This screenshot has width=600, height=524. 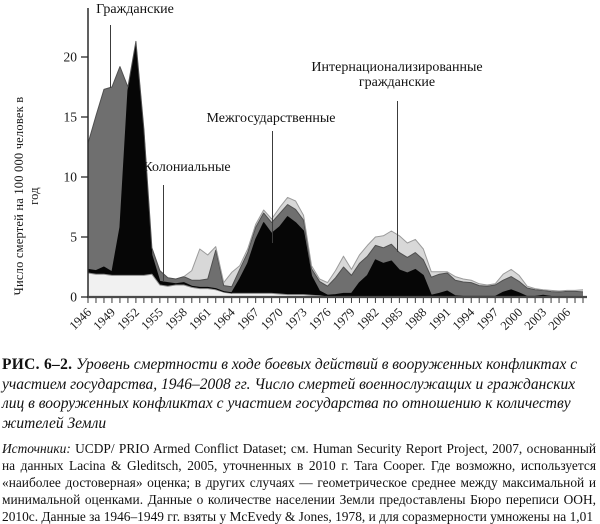 What do you see at coordinates (512, 319) in the screenshot?
I see `svg-text: 2000` at bounding box center [512, 319].